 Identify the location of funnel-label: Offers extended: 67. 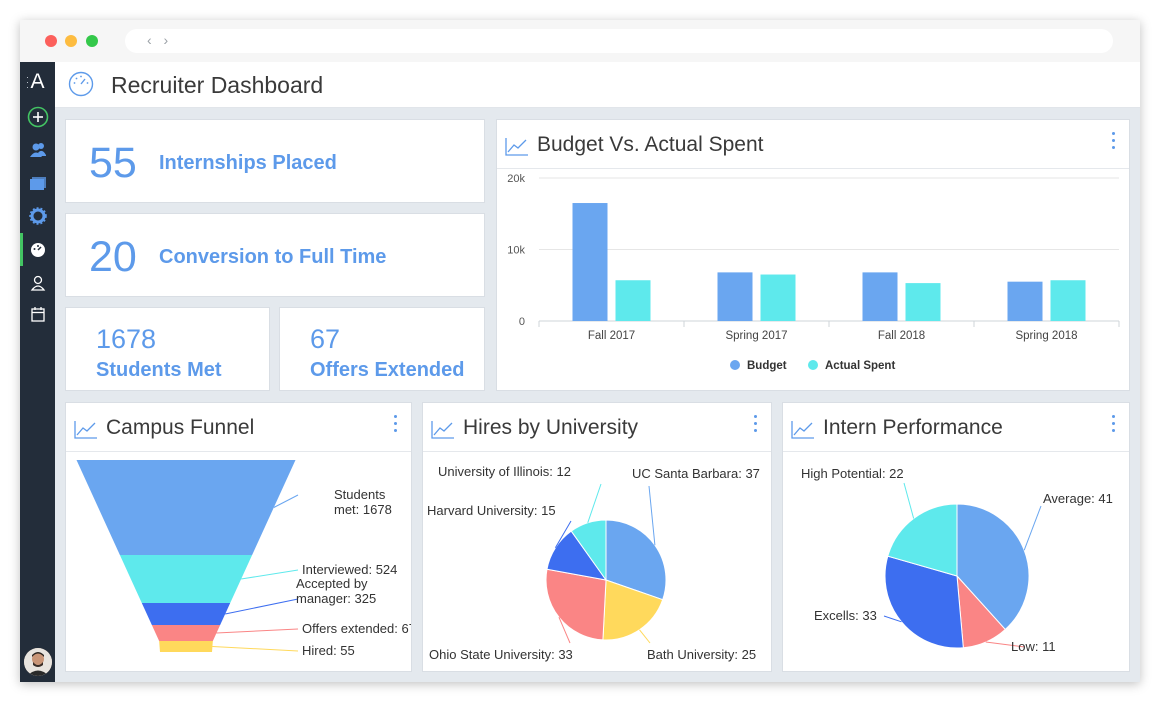
(356, 628).